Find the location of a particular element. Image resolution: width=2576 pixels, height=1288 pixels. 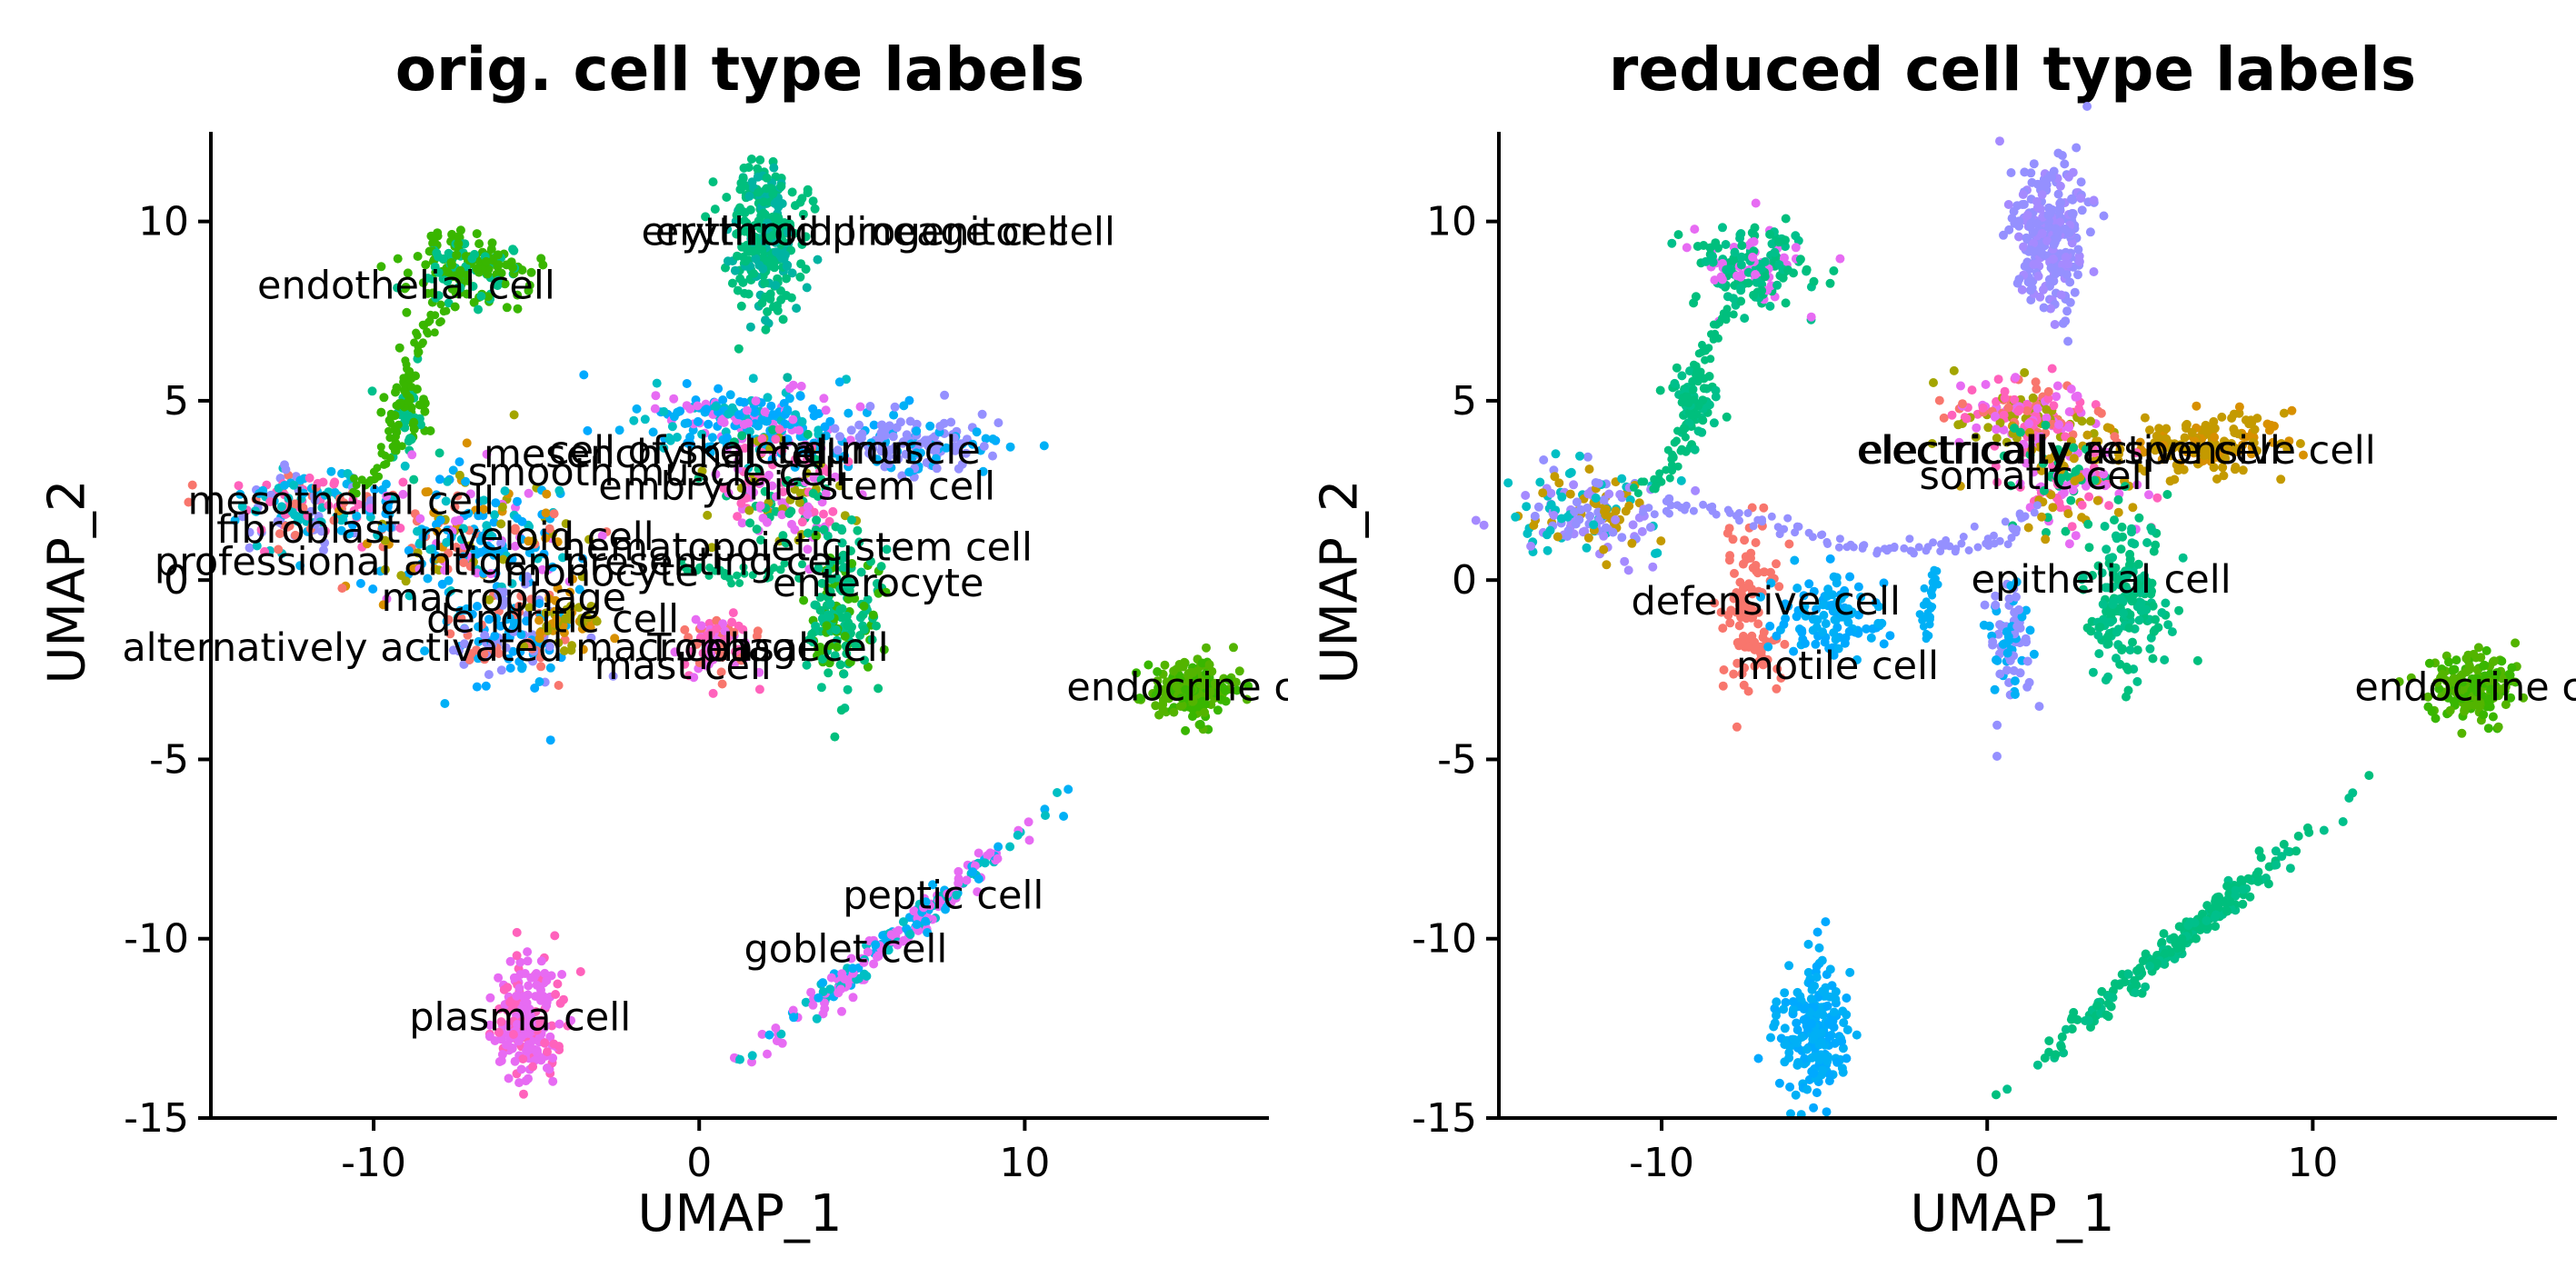

cell-type-label: goblet cell is located at coordinates (845, 950).